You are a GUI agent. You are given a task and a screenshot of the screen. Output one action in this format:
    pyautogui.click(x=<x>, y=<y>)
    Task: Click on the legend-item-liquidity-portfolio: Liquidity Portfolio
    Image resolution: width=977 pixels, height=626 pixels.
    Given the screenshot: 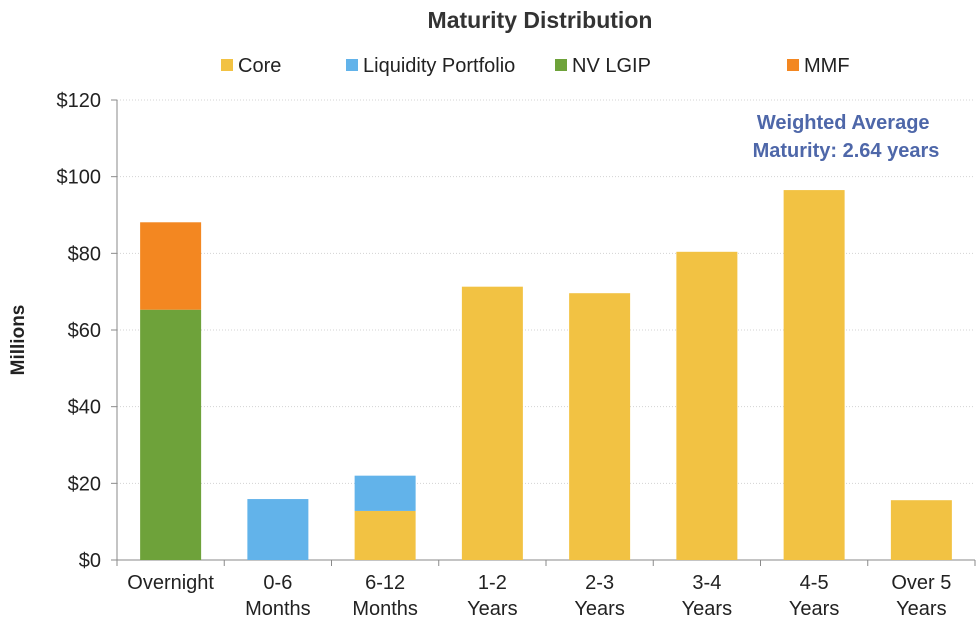 What is the action you would take?
    pyautogui.click(x=430, y=66)
    